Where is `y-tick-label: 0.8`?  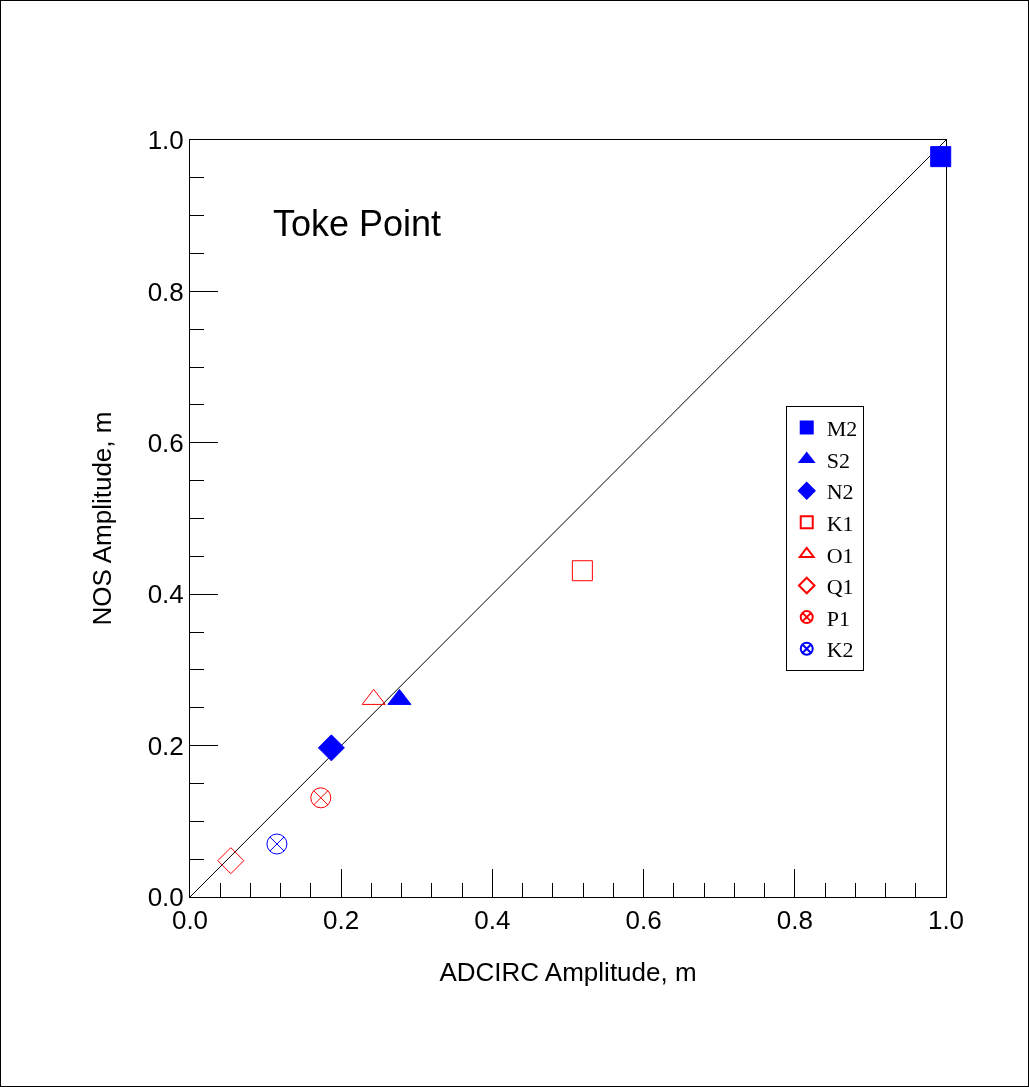
y-tick-label: 0.8 is located at coordinates (165, 291).